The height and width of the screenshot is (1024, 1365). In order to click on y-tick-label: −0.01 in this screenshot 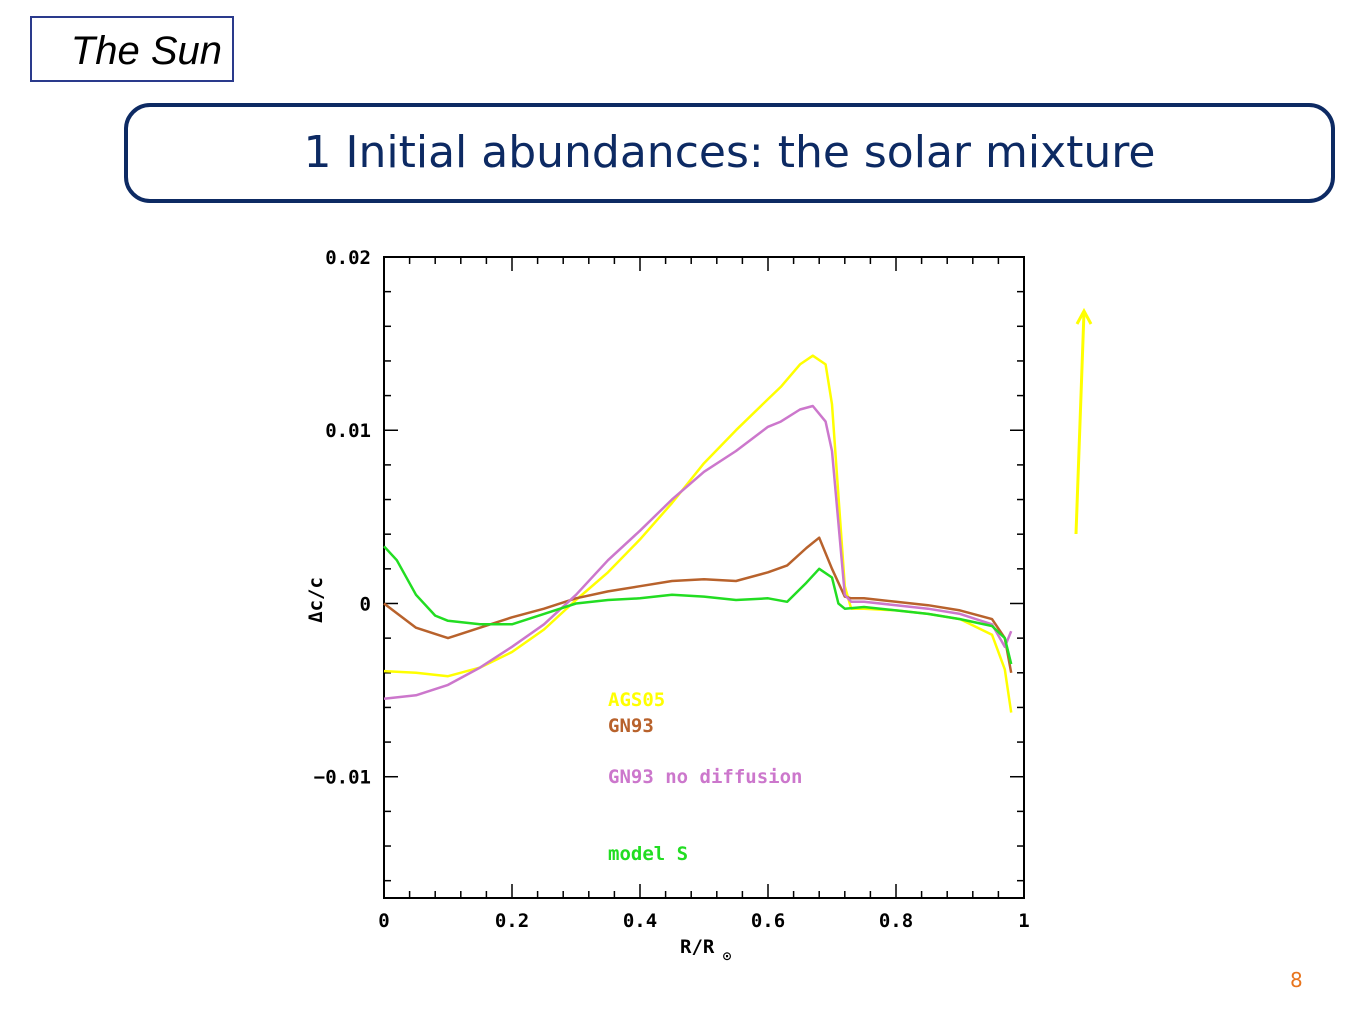, I will do `click(342, 778)`.